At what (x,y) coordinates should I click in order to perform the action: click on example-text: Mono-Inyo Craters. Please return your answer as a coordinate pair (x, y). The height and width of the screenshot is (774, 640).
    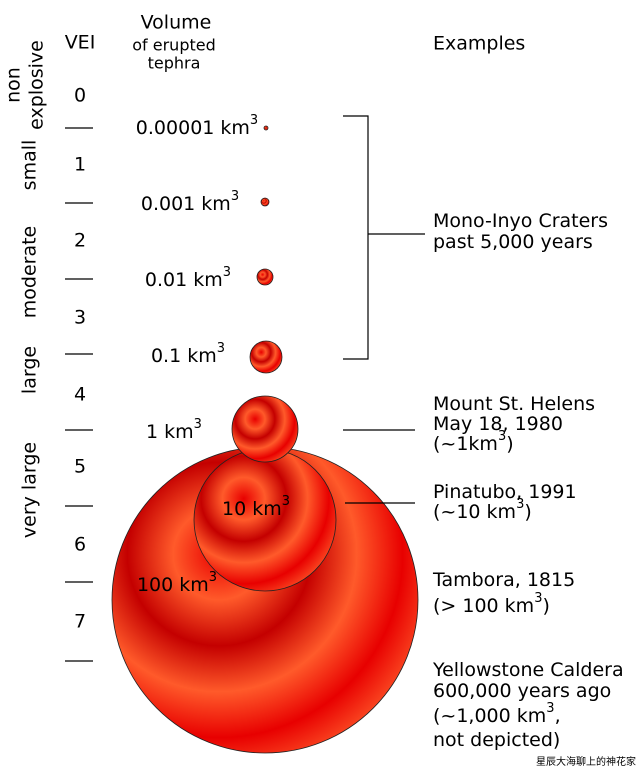
    Looking at the image, I should click on (520, 221).